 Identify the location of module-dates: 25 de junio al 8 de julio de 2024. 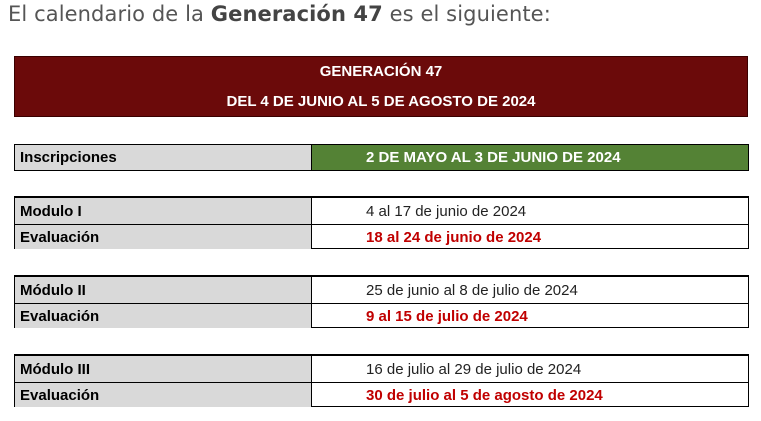
(472, 290).